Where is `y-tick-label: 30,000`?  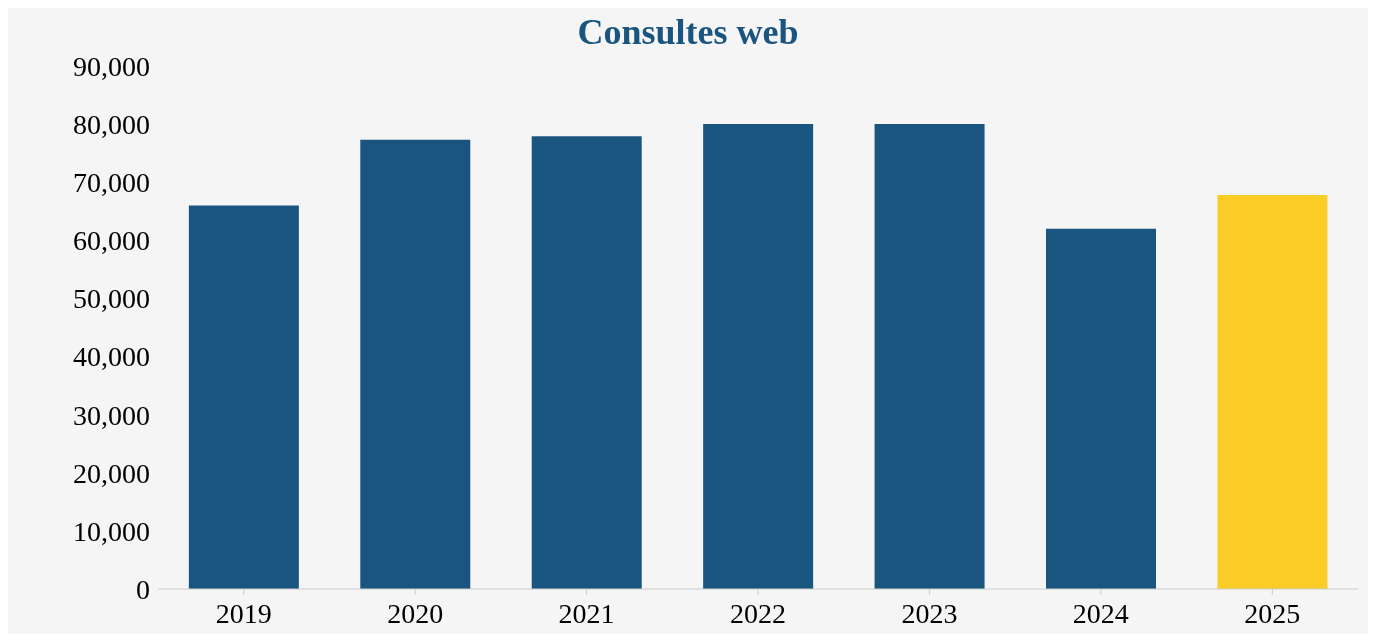
y-tick-label: 30,000 is located at coordinates (111, 415).